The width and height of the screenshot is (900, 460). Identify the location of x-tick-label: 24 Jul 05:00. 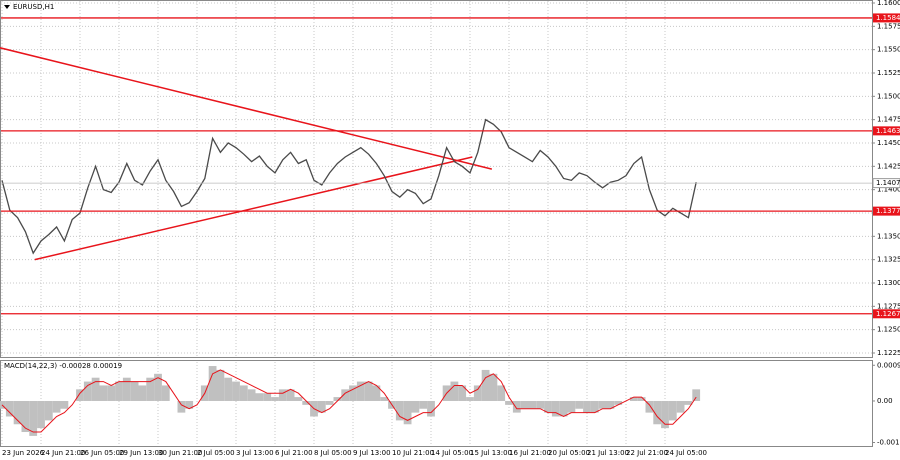
(686, 453).